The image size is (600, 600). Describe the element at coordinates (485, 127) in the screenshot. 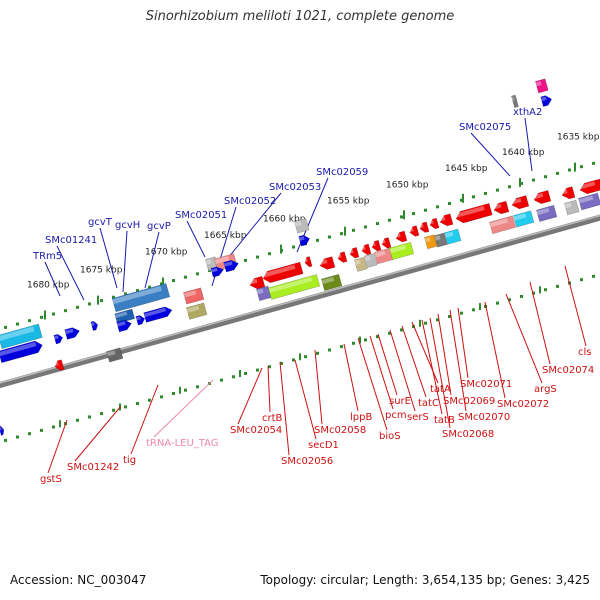

I see `gene-label: SMc02075` at that location.